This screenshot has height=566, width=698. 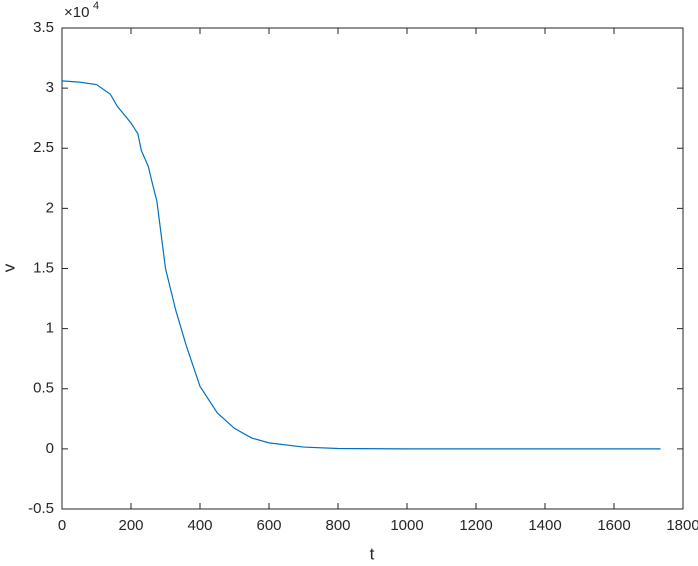 What do you see at coordinates (43, 267) in the screenshot?
I see `y-tick-label: 1.5` at bounding box center [43, 267].